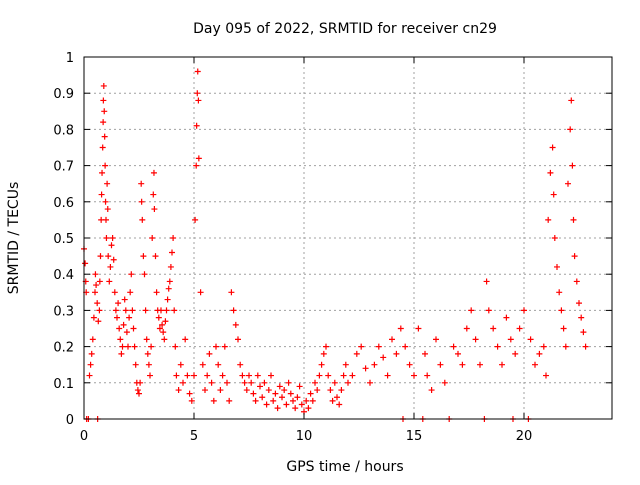  What do you see at coordinates (63, 130) in the screenshot?
I see `y-tick-label: 0.8` at bounding box center [63, 130].